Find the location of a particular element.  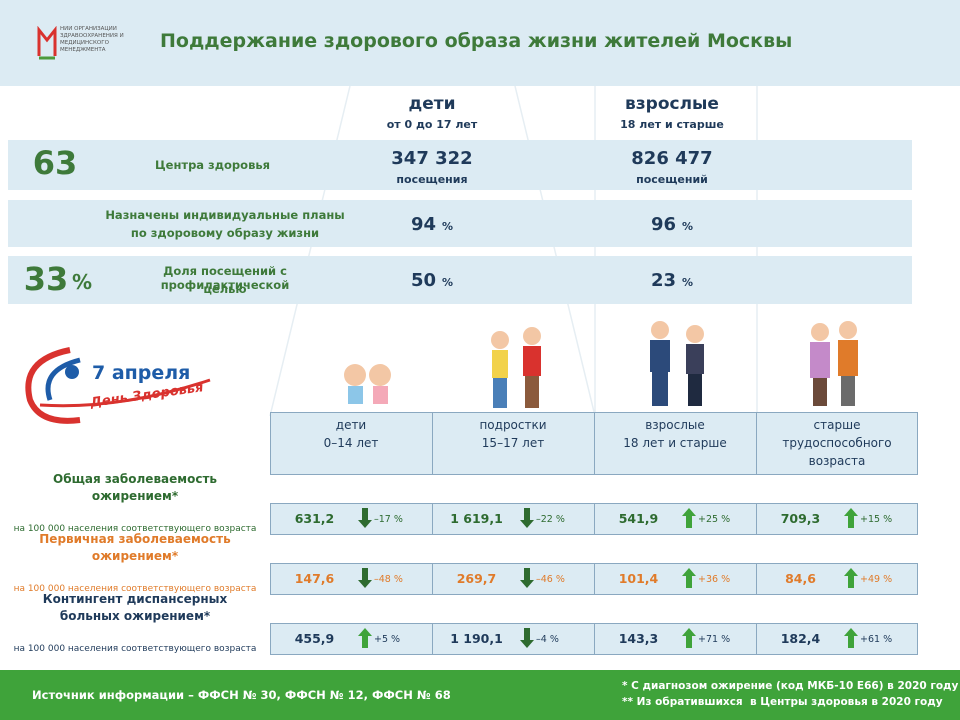

cell-value: 631,2 is located at coordinates (314, 518).